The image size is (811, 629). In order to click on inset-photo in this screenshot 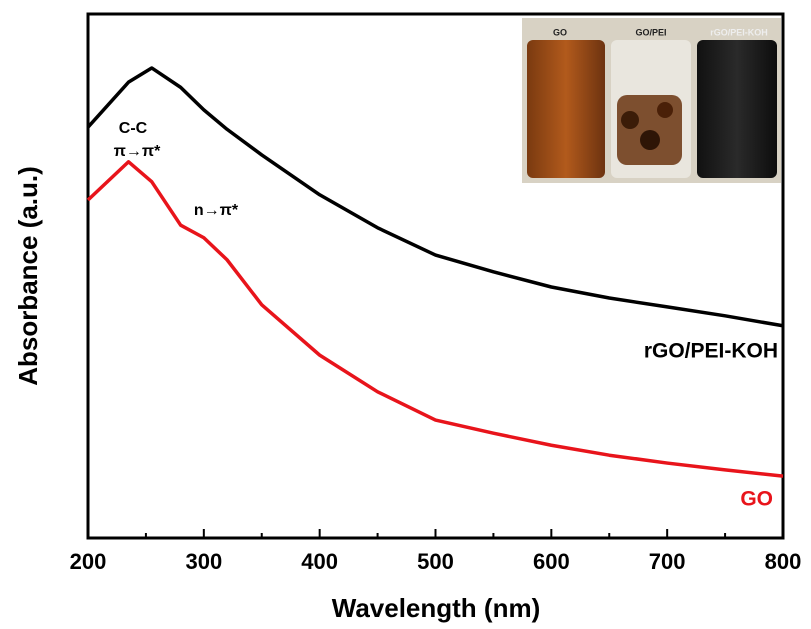, I will do `click(651, 100)`.